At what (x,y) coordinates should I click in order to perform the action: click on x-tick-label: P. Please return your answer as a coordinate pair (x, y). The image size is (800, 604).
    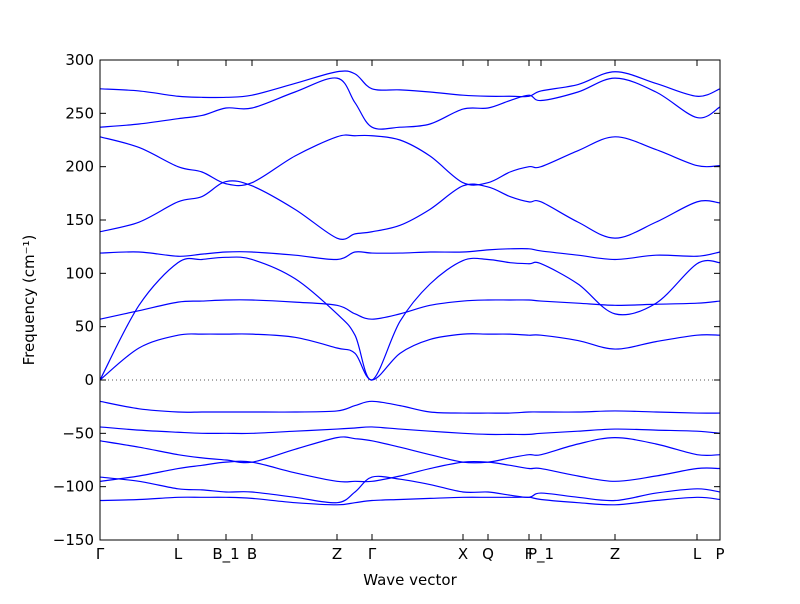
    Looking at the image, I should click on (719, 554).